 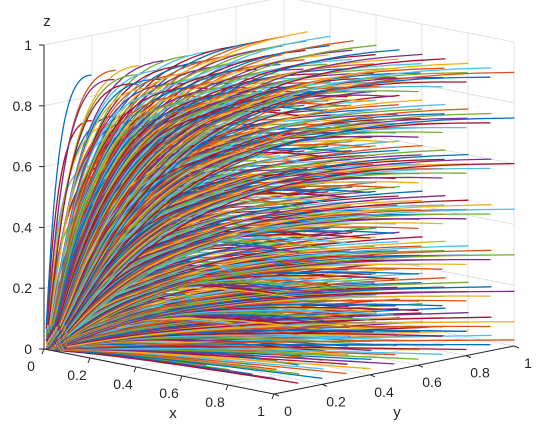 What do you see at coordinates (384, 392) in the screenshot?
I see `y-tick-label: 0.4` at bounding box center [384, 392].